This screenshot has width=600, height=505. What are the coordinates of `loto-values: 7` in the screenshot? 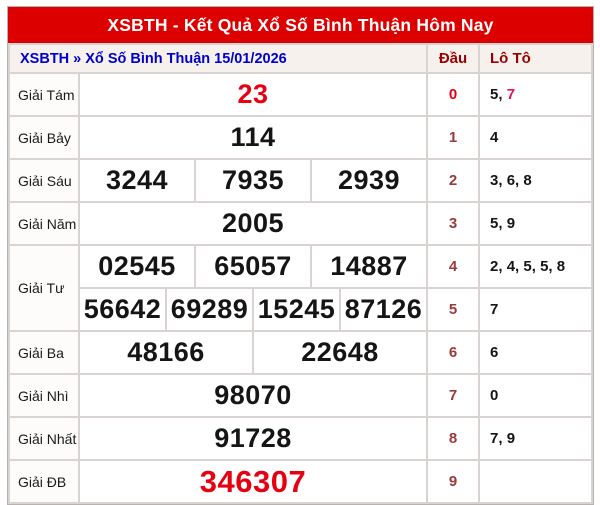 It's located at (535, 309).